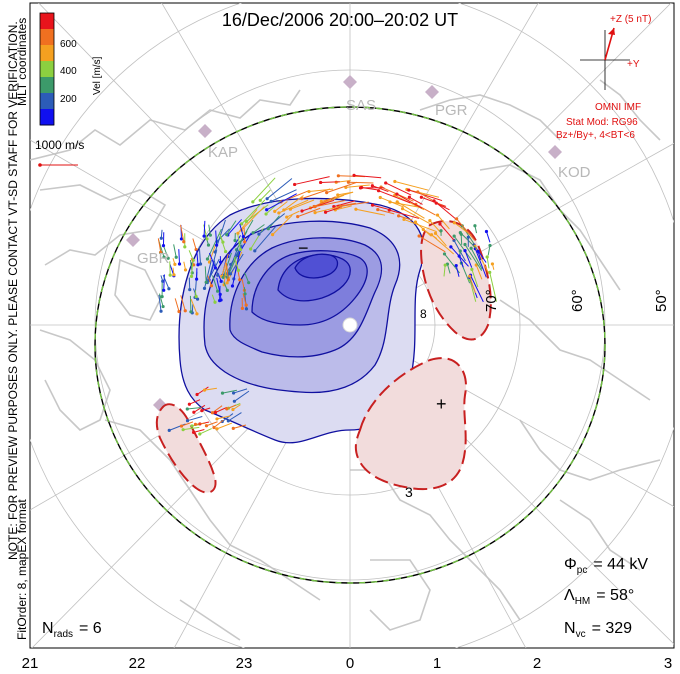 The image size is (680, 674). I want to click on phi-pc-subscript: pc, so click(582, 570).